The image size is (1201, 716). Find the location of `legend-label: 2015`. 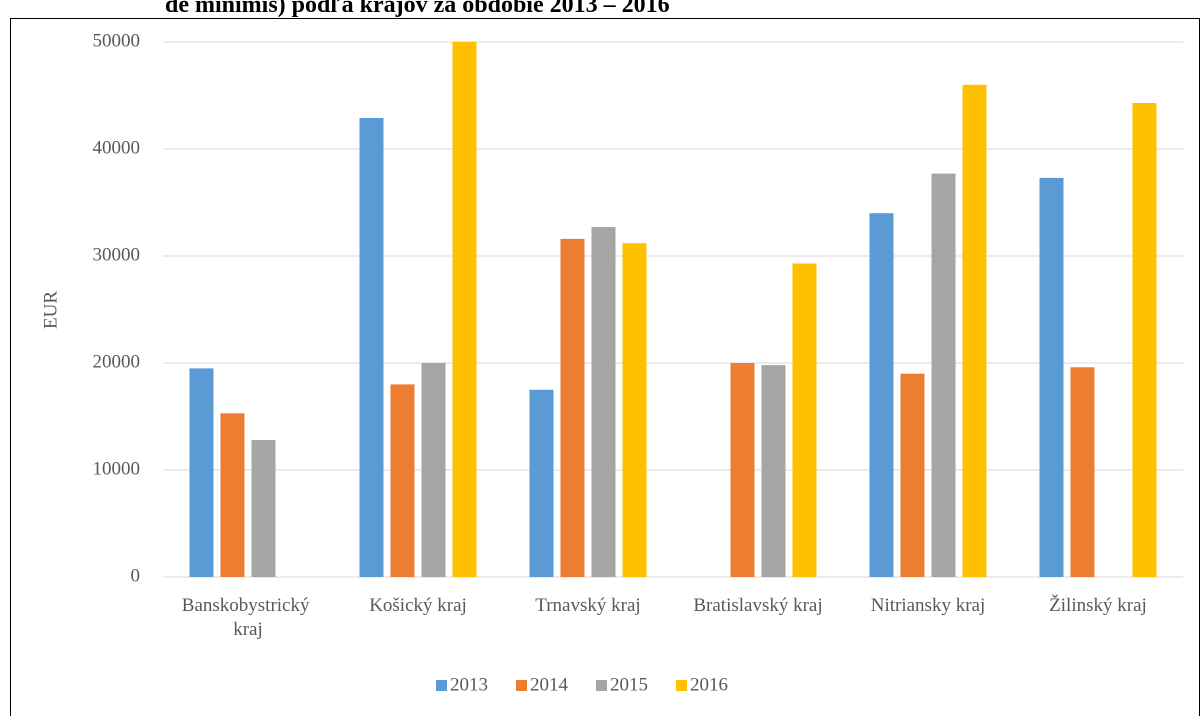

legend-label: 2015 is located at coordinates (629, 684).